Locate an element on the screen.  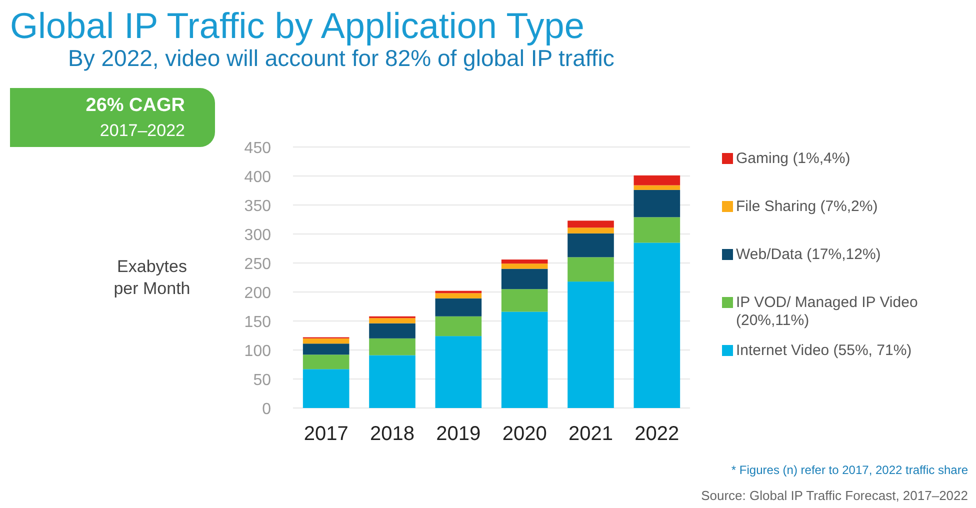
y-tick-label: 350 is located at coordinates (258, 206).